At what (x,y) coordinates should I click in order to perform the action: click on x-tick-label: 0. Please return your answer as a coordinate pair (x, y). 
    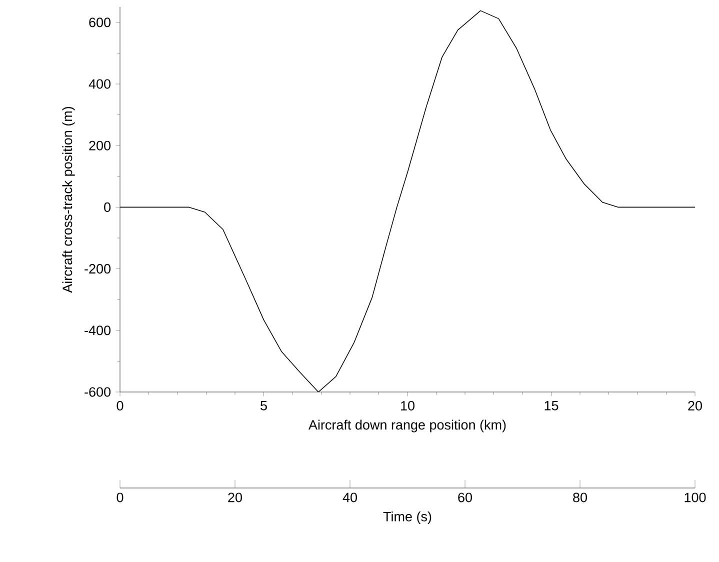
    Looking at the image, I should click on (120, 405).